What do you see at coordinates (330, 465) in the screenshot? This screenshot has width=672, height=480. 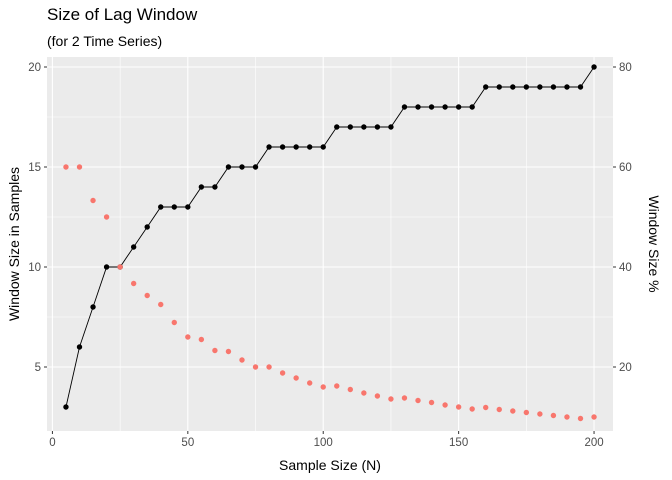 I see `x-axis-title: Sample Size (N)` at bounding box center [330, 465].